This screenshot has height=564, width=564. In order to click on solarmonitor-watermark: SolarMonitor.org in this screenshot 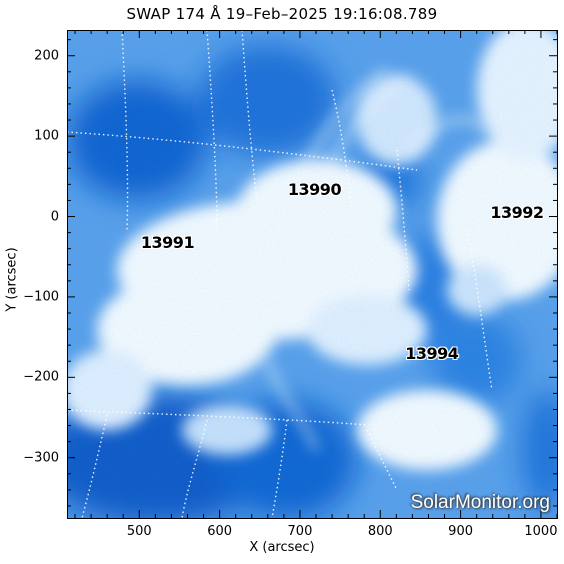, I will do `click(480, 502)`.